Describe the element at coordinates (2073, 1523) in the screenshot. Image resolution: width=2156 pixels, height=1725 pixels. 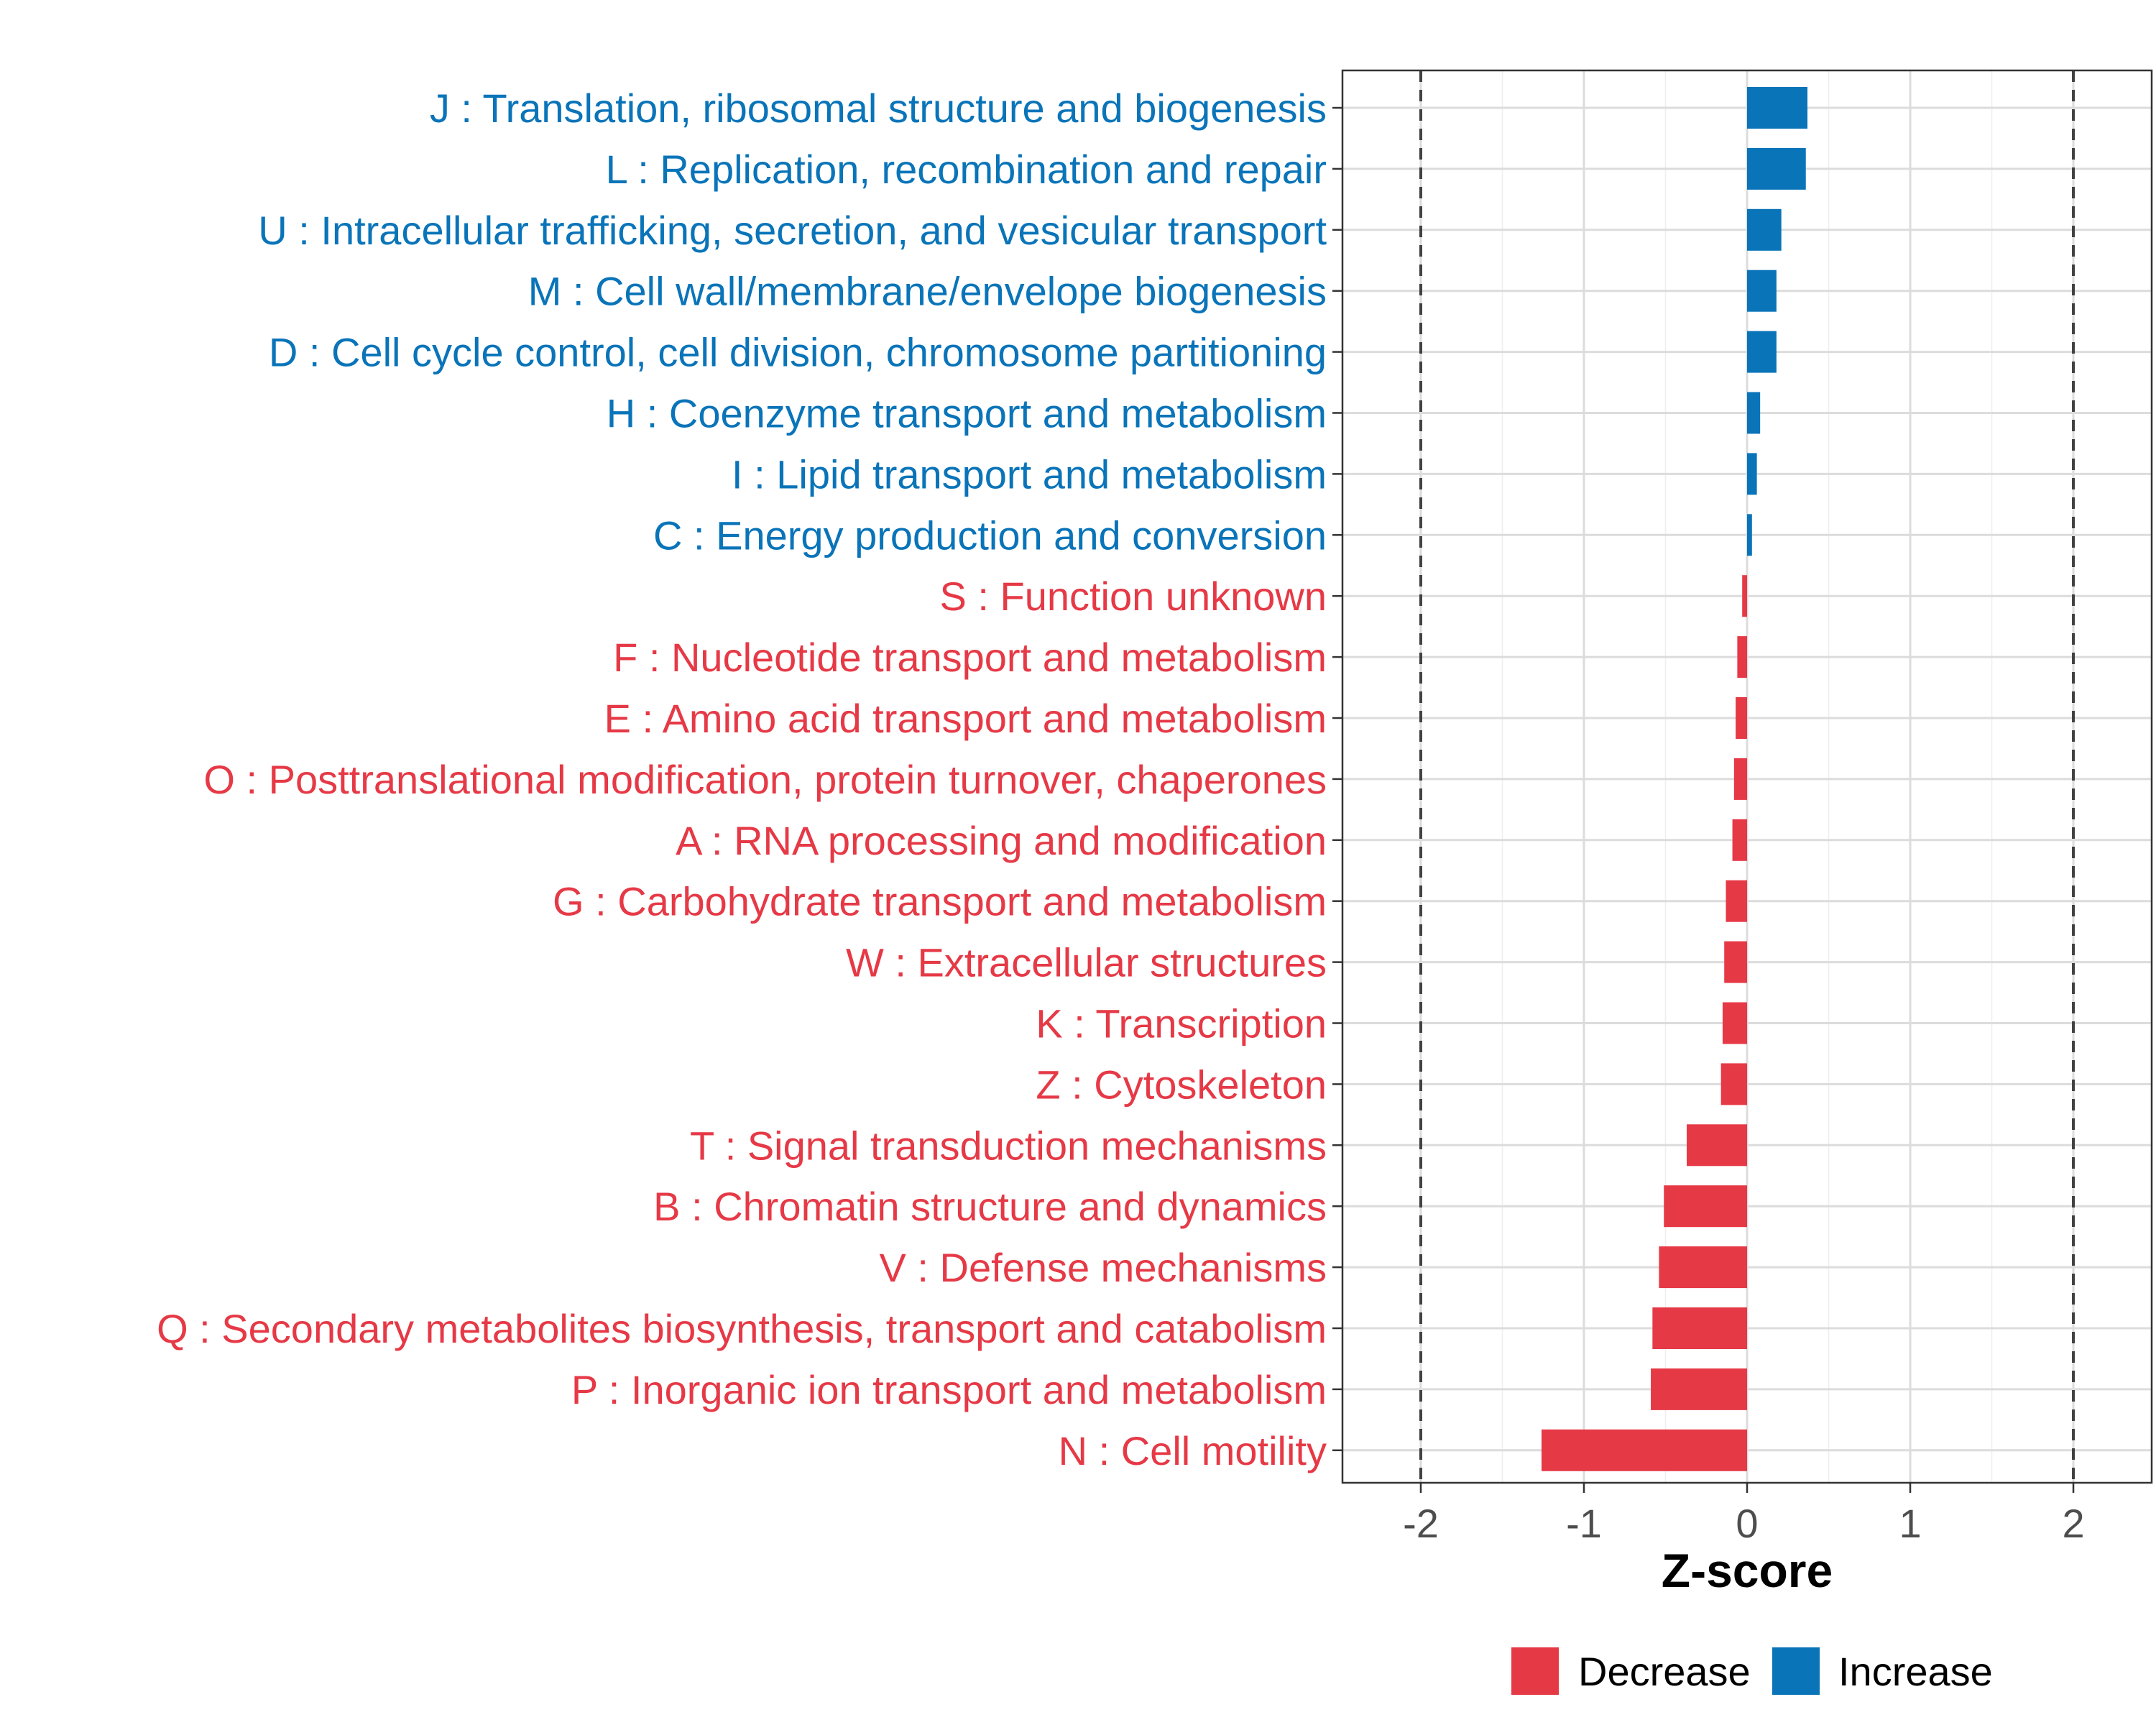
I see `x-tick-label: 2` at that location.